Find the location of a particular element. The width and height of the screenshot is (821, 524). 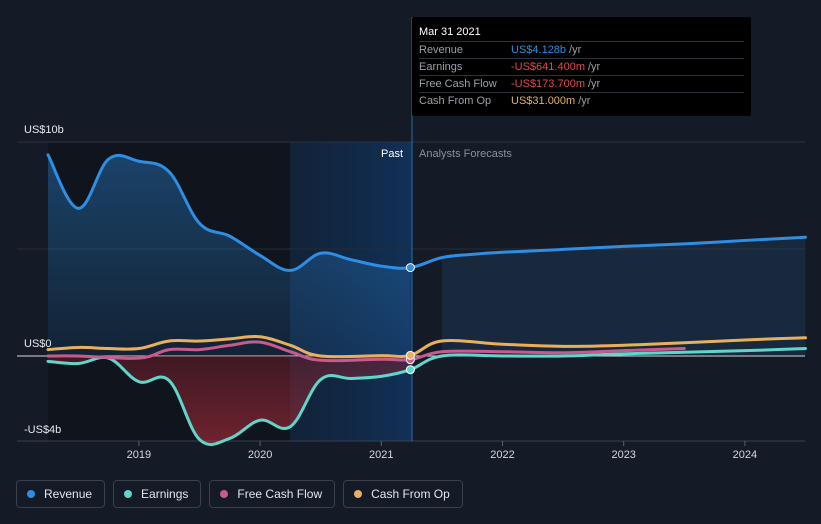

tooltip-date: Mar 31 2021 is located at coordinates (581, 33).